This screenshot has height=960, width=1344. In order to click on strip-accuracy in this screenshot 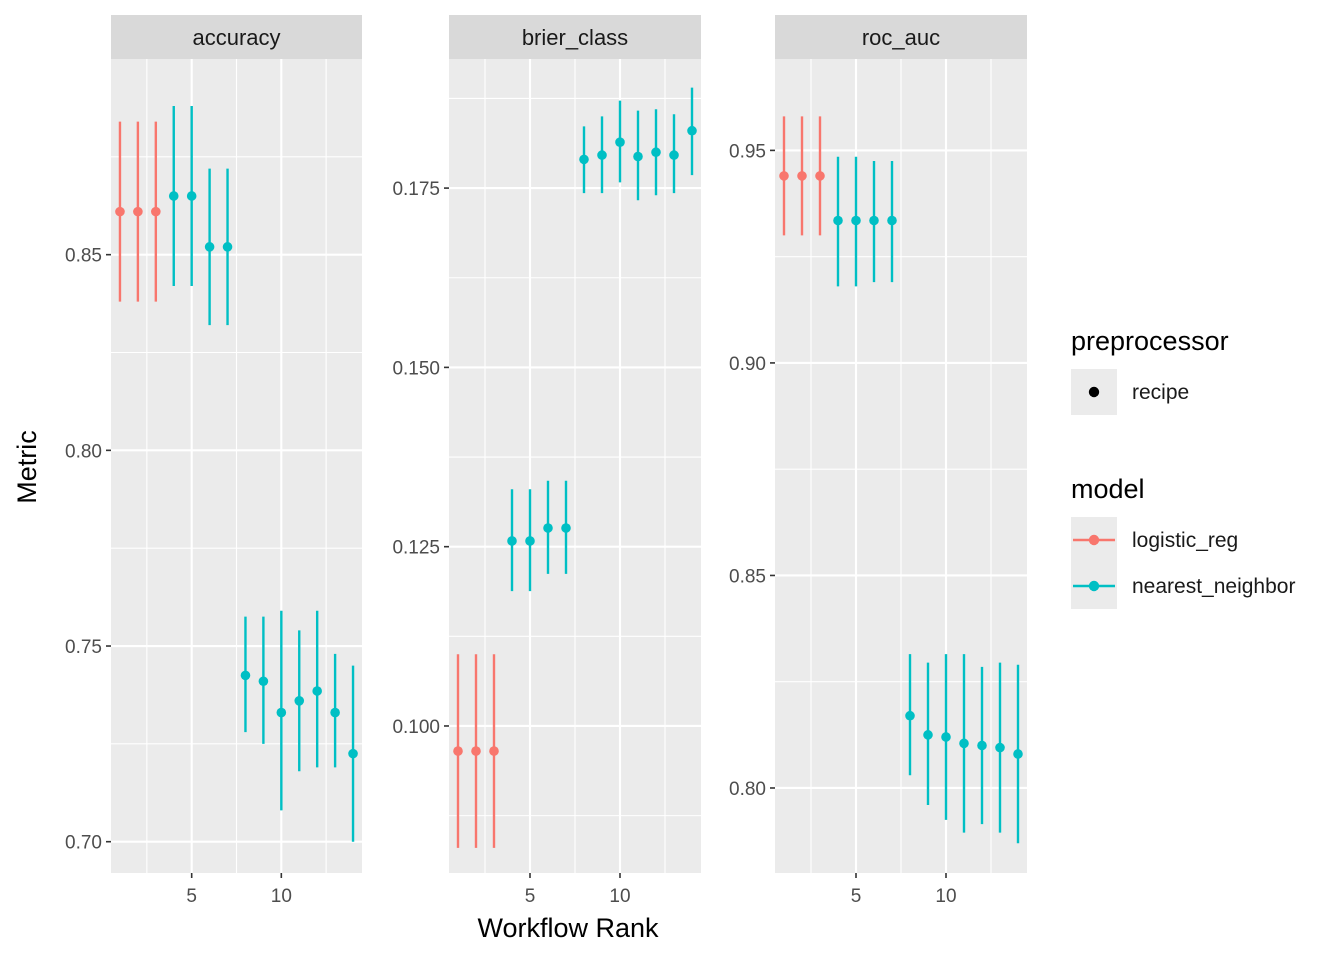, I will do `click(236, 37)`.